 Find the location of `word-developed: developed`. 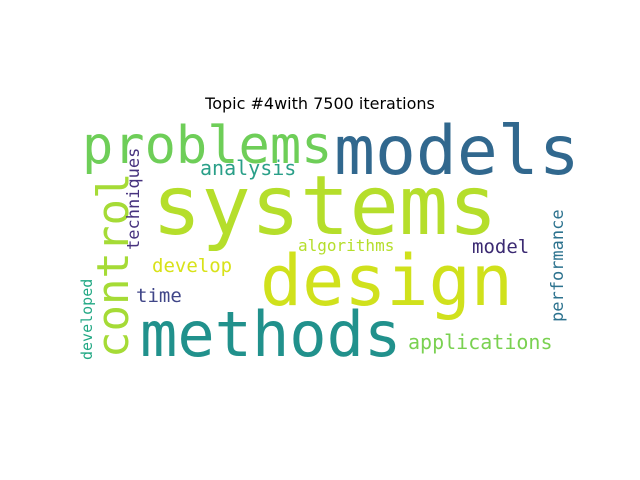

word-developed: developed is located at coordinates (87, 319).